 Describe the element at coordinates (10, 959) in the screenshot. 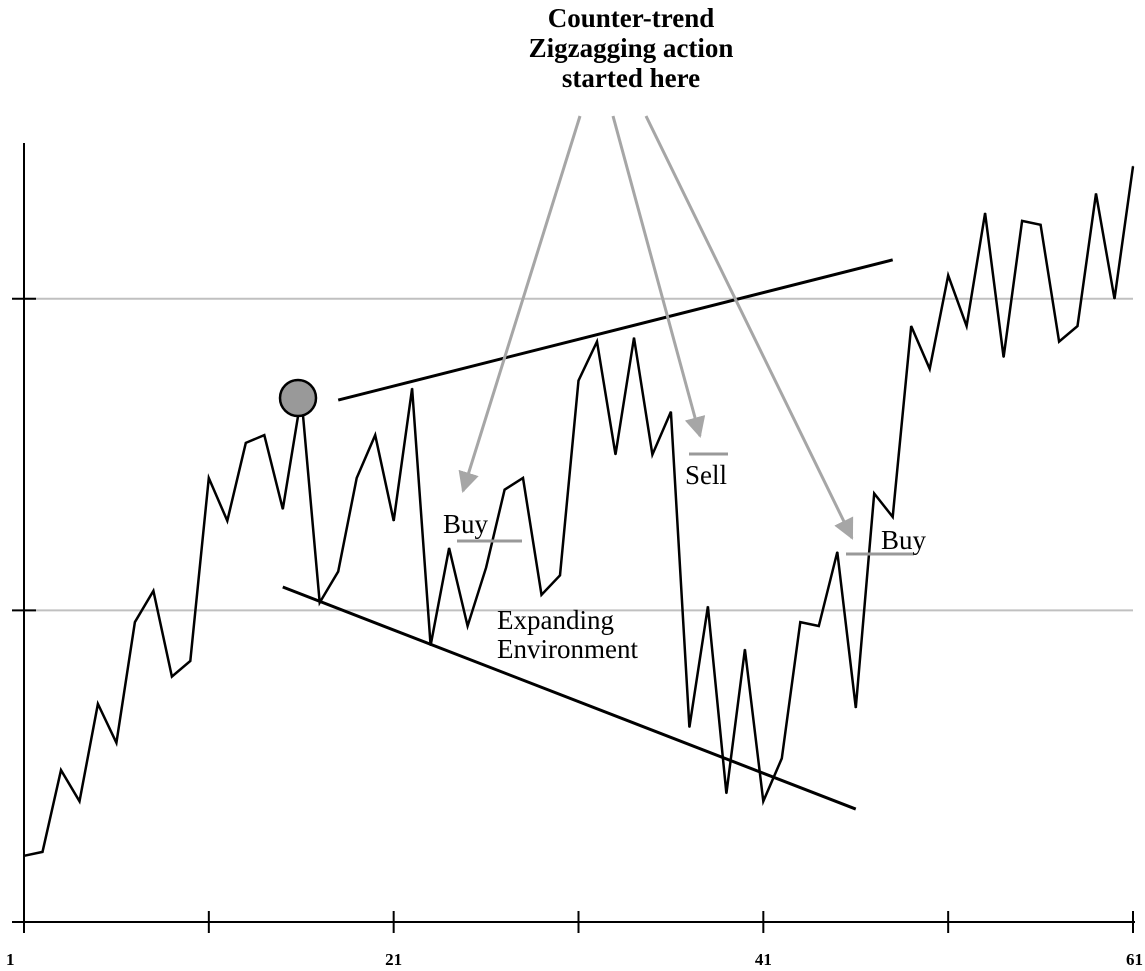

I see `x-tick-label: 1` at that location.